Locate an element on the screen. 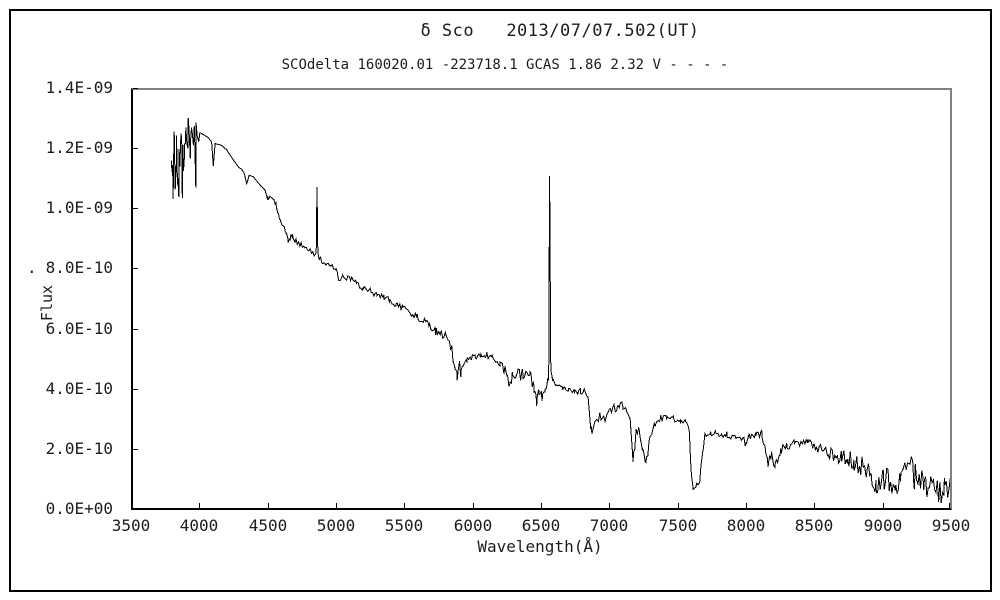 This screenshot has height=600, width=1000. y-tick-label: 4.0E-10 is located at coordinates (79, 388).